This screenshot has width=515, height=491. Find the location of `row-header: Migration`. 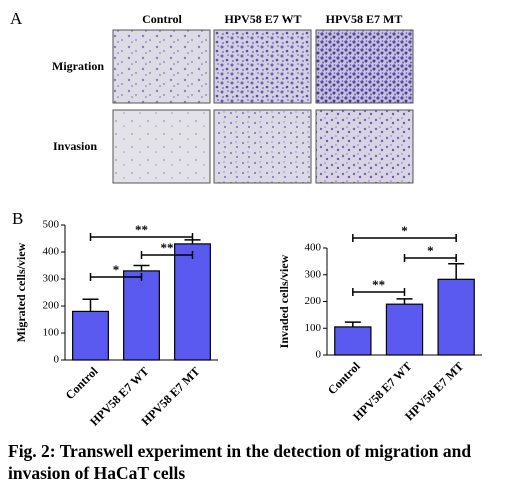

row-header: Migration is located at coordinates (78, 66).